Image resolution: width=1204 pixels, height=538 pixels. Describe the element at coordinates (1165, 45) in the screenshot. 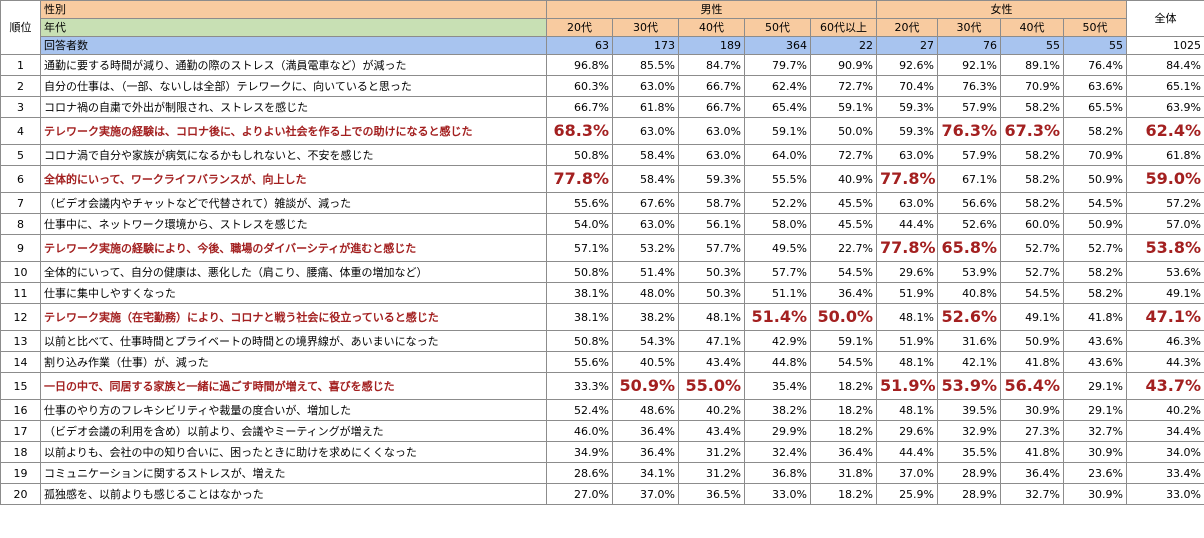

I see `respondent-count: 1025` at that location.